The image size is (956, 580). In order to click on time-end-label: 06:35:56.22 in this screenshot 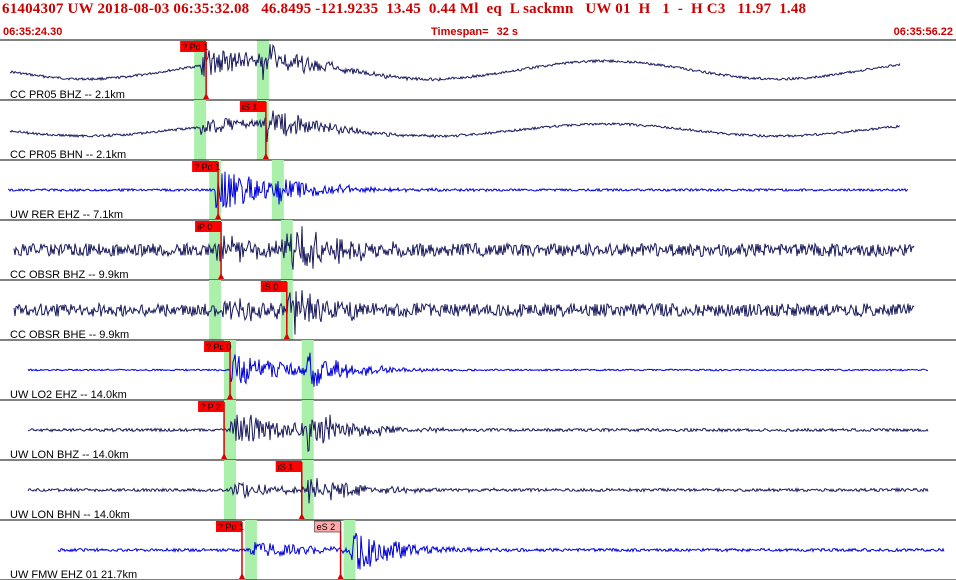, I will do `click(923, 32)`.